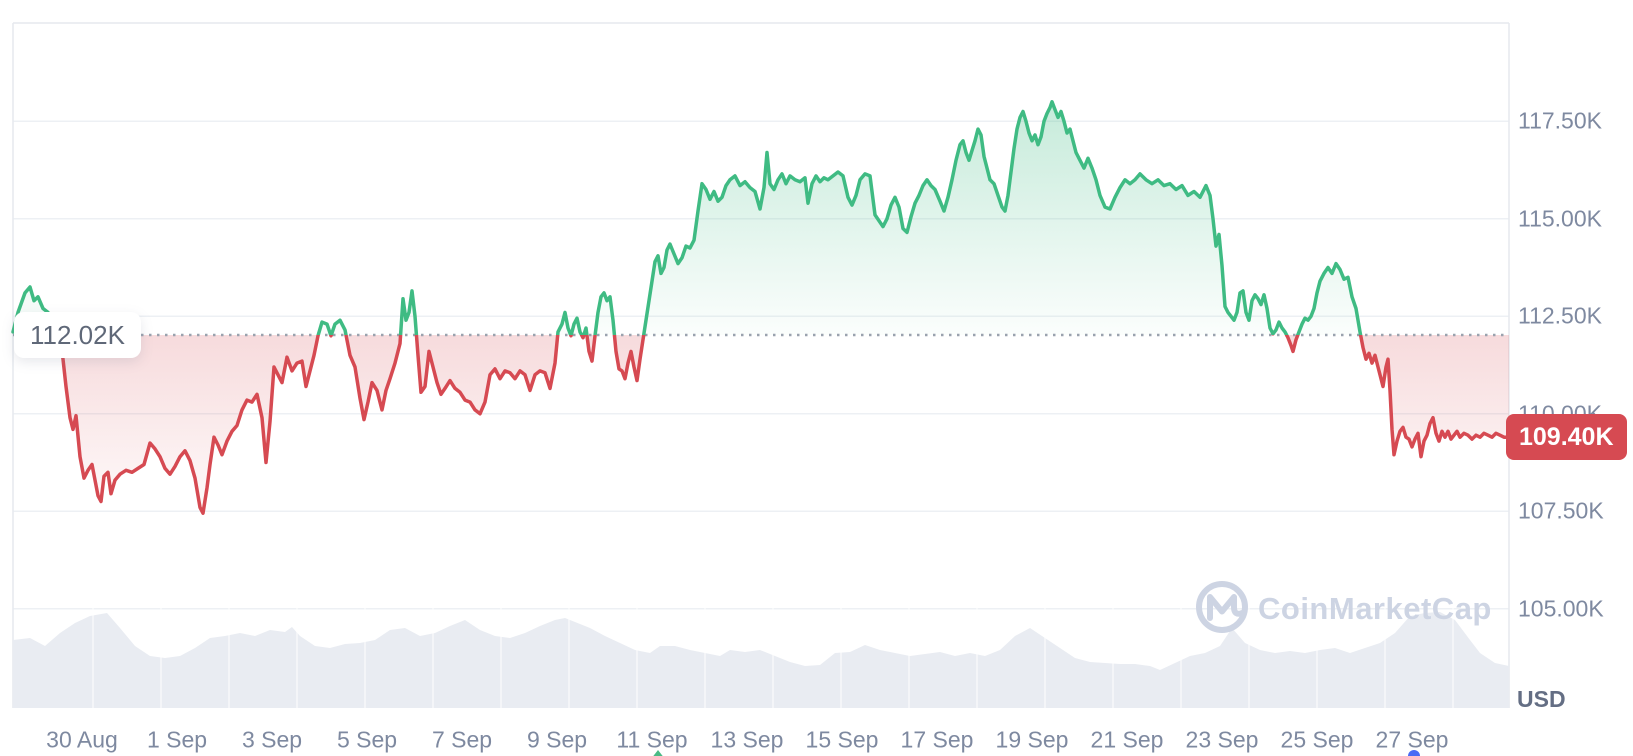 The height and width of the screenshot is (756, 1633). I want to click on coinmarketcap-watermark: CoinMarketCap, so click(1344, 607).